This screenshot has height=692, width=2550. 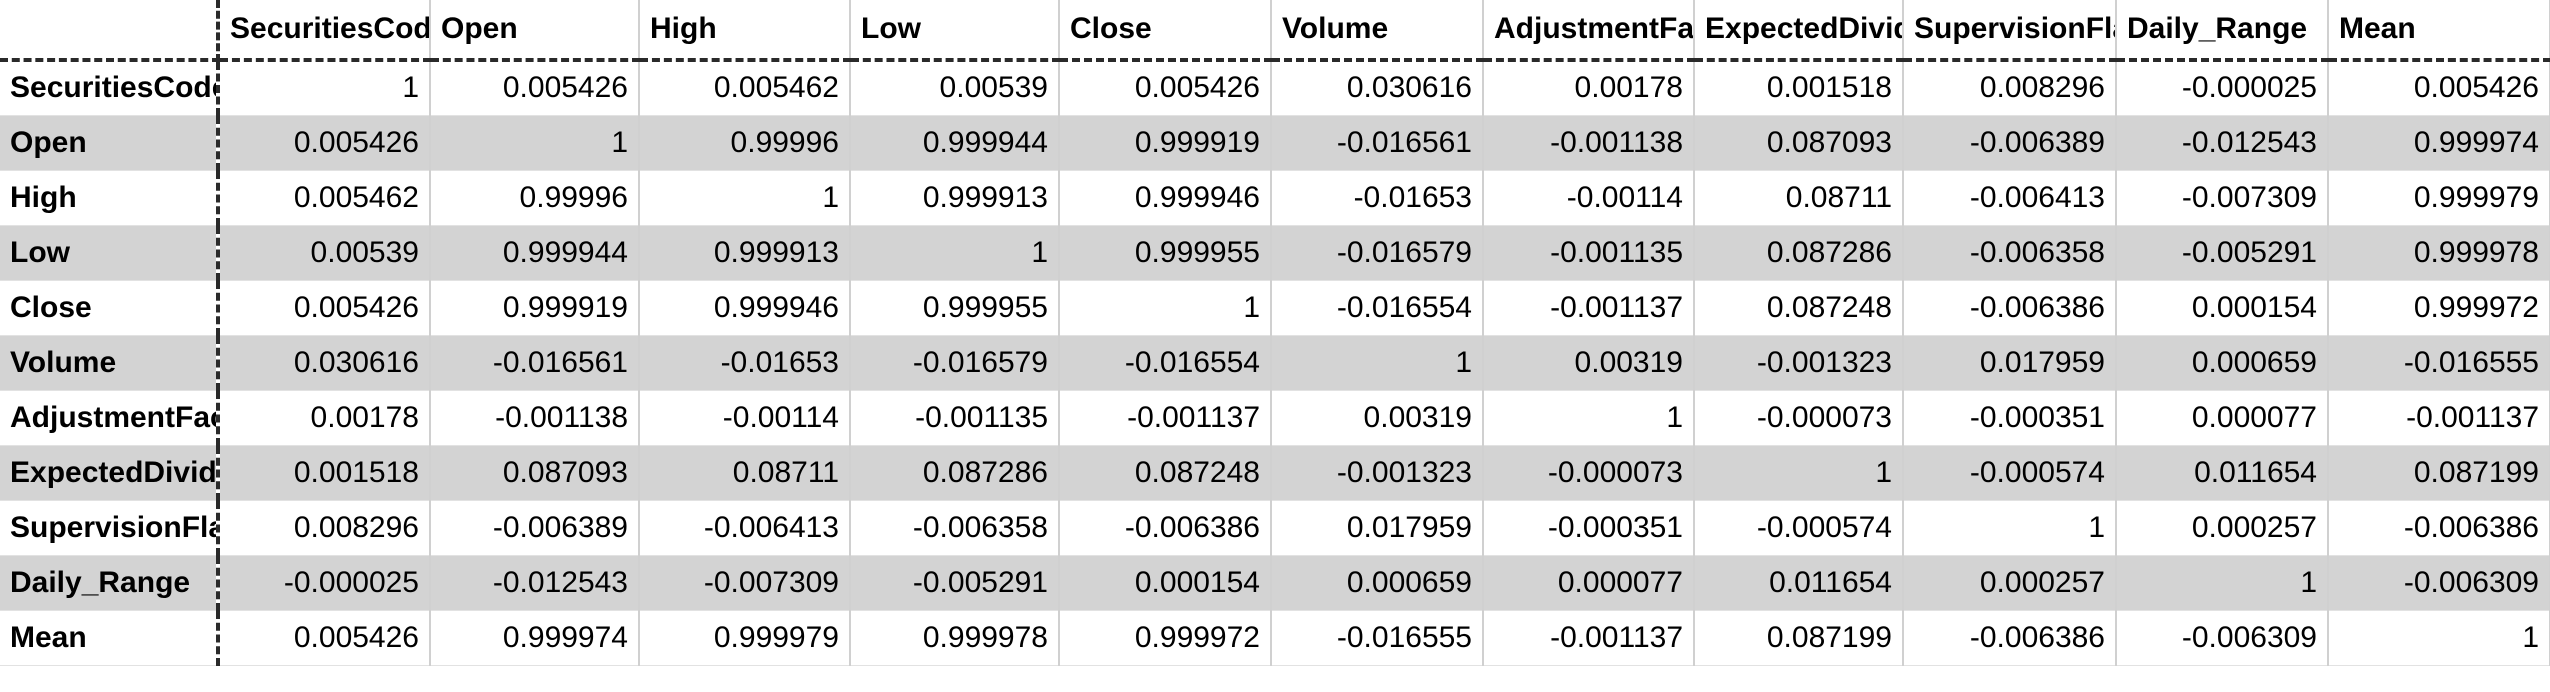 What do you see at coordinates (1377, 198) in the screenshot?
I see `table-cell: -0.01653` at bounding box center [1377, 198].